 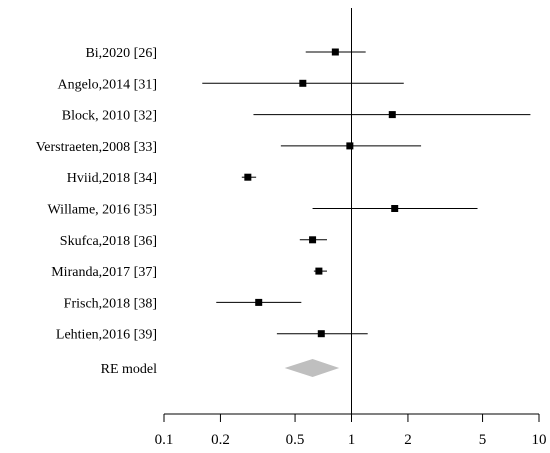 What do you see at coordinates (408, 440) in the screenshot?
I see `x-tick-label: 2` at bounding box center [408, 440].